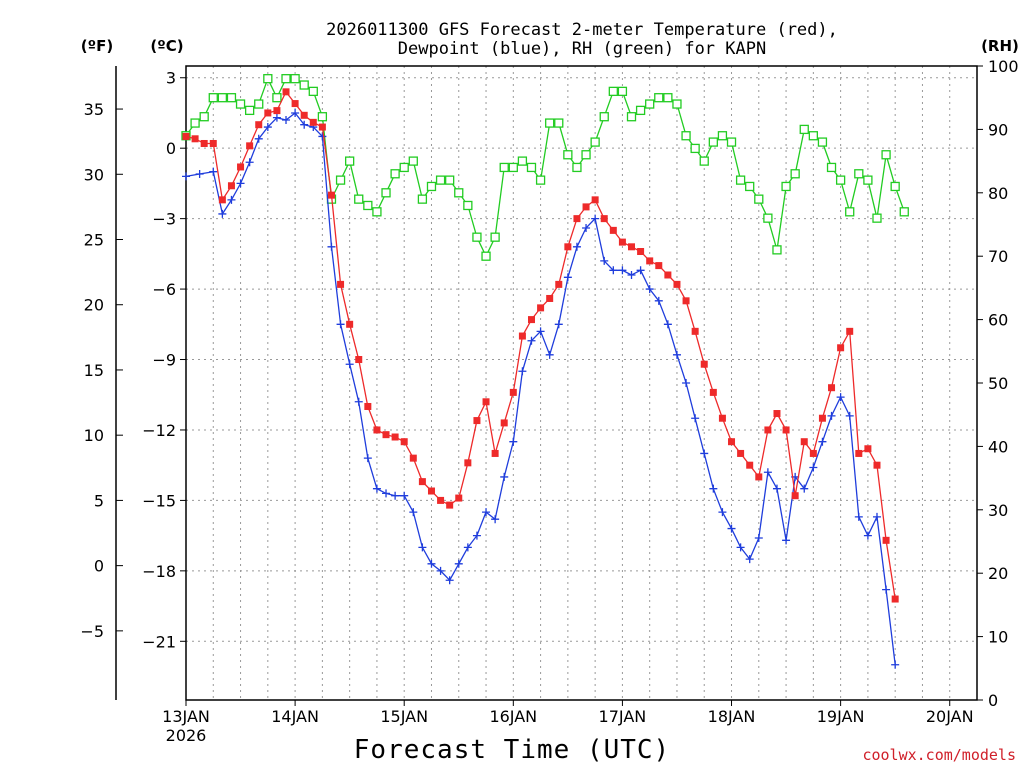 The width and height of the screenshot is (1024, 768). What do you see at coordinates (993, 700) in the screenshot?
I see `rh-tick-label: 0` at bounding box center [993, 700].